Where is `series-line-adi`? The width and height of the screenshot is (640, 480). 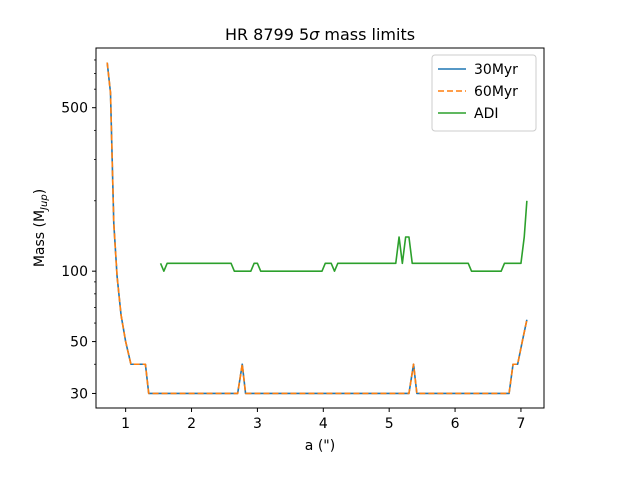 series-line-adi is located at coordinates (343, 236).